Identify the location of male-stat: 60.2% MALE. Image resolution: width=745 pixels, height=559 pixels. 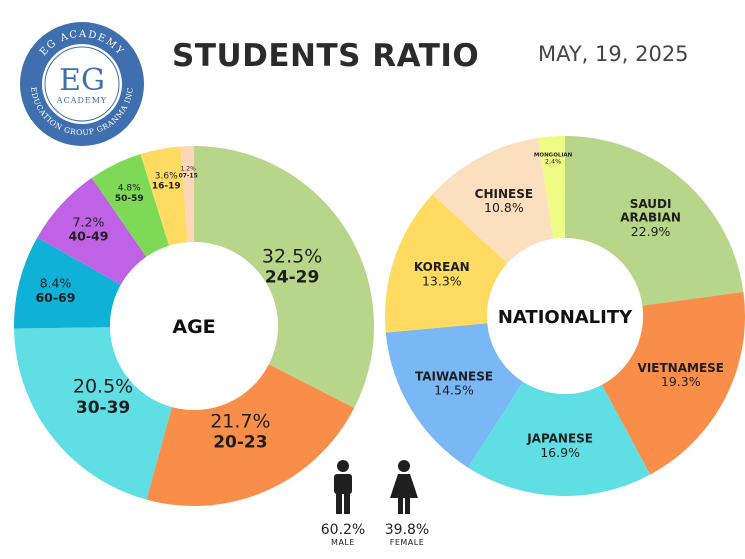
(343, 534).